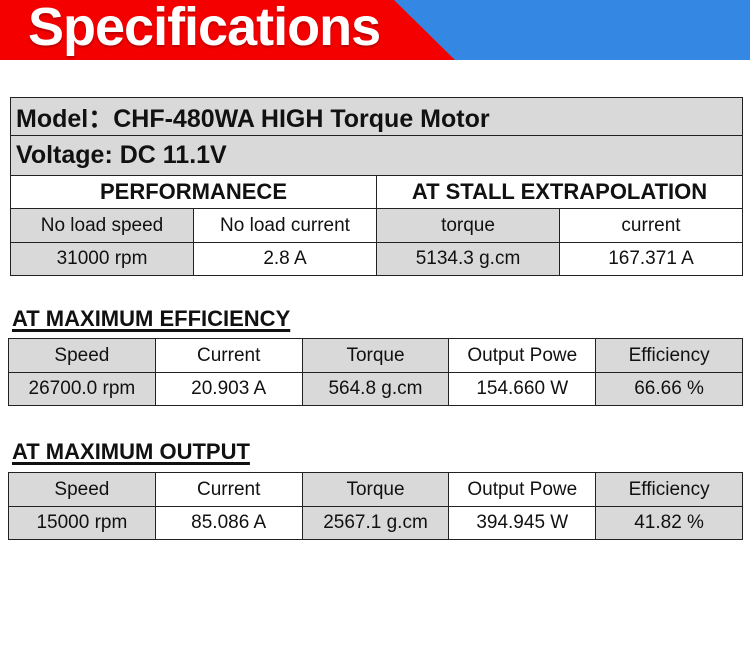  What do you see at coordinates (468, 259) in the screenshot?
I see `value-stall-torque: 5134.3 g.cm` at bounding box center [468, 259].